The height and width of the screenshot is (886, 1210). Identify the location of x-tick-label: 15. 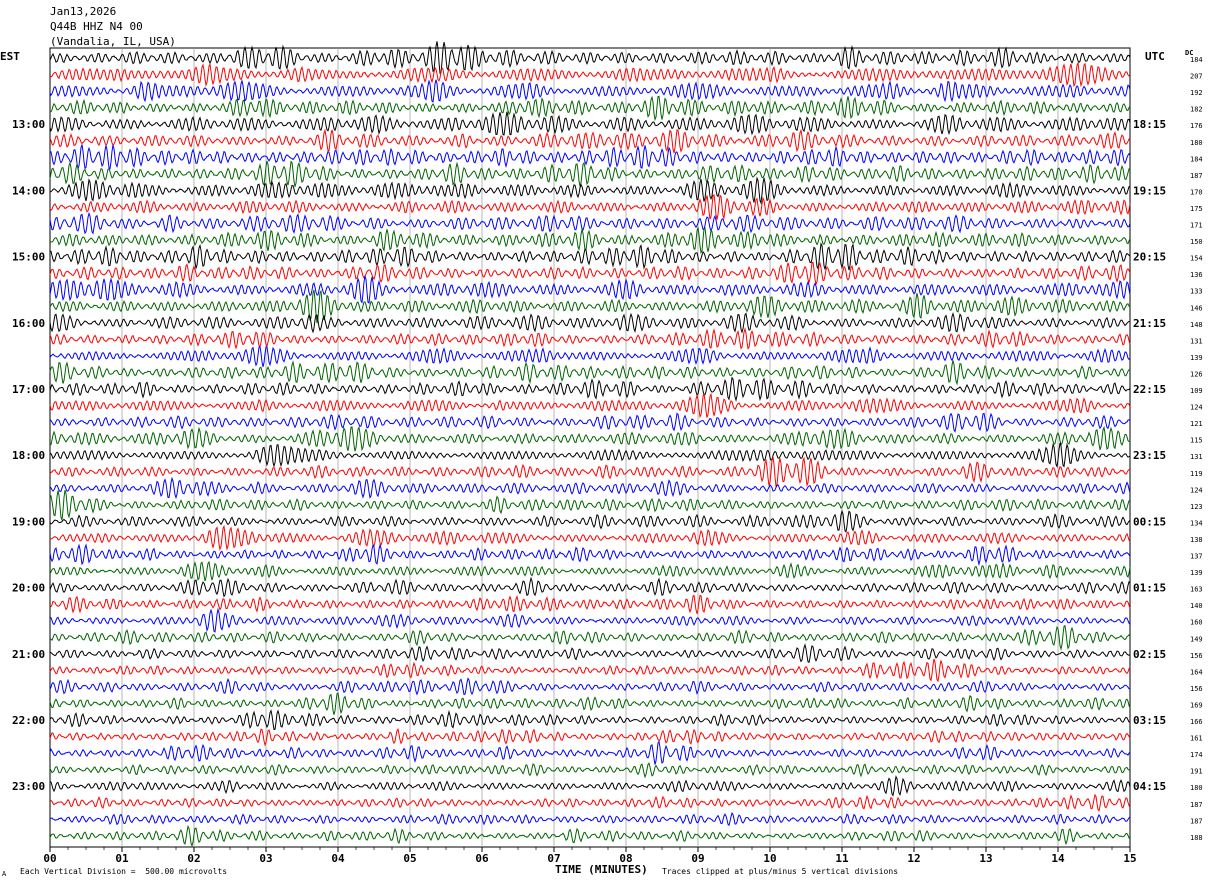
(1129, 858).